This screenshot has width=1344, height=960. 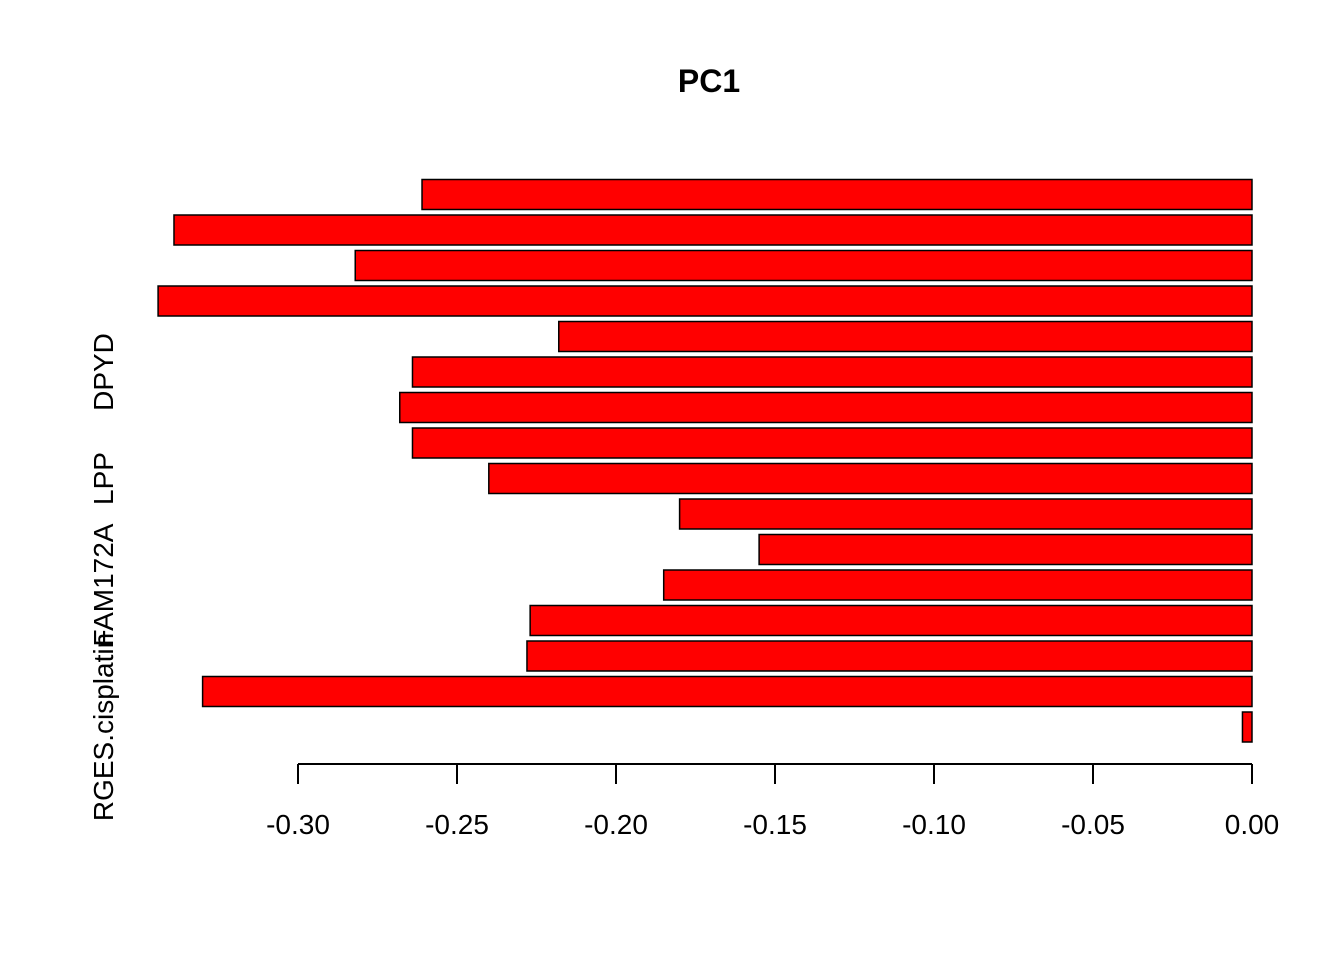 I want to click on x-tick-label-4: -0.10, so click(x=934, y=824).